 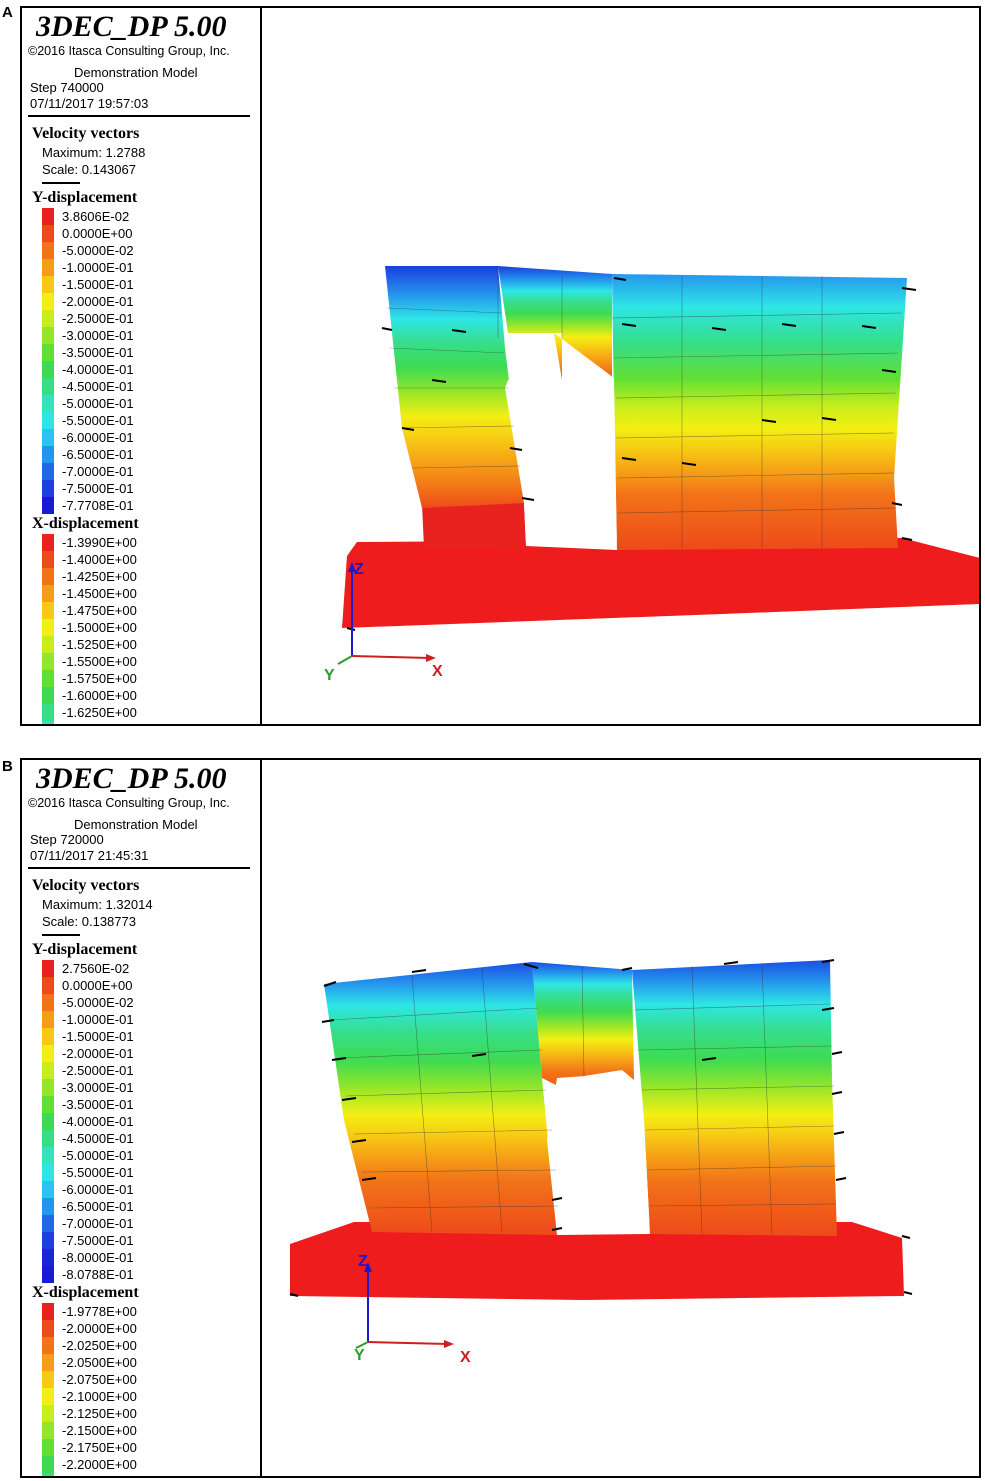 What do you see at coordinates (98, 505) in the screenshot?
I see `legend-value: -7.7708E-01` at bounding box center [98, 505].